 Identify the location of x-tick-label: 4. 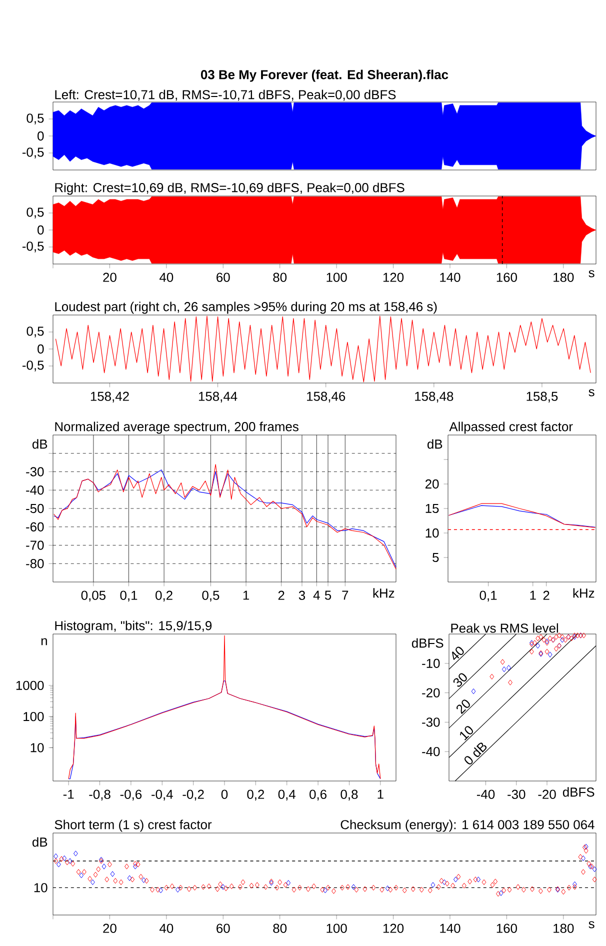
(316, 595).